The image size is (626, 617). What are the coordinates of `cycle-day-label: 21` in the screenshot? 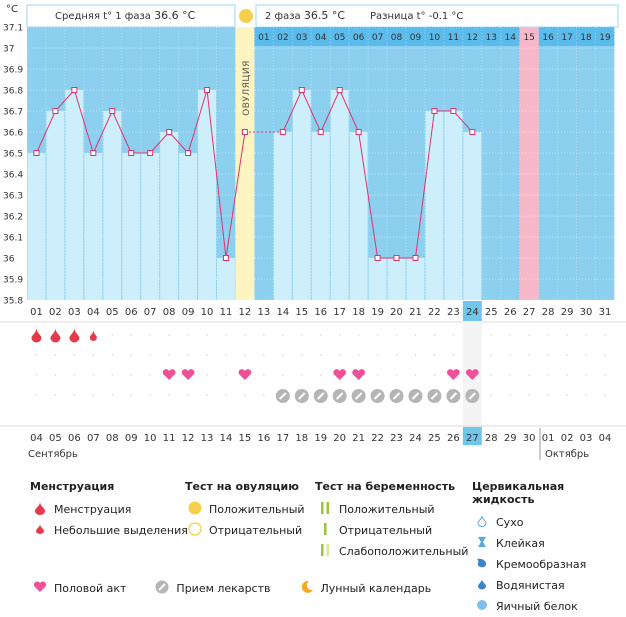 It's located at (415, 312).